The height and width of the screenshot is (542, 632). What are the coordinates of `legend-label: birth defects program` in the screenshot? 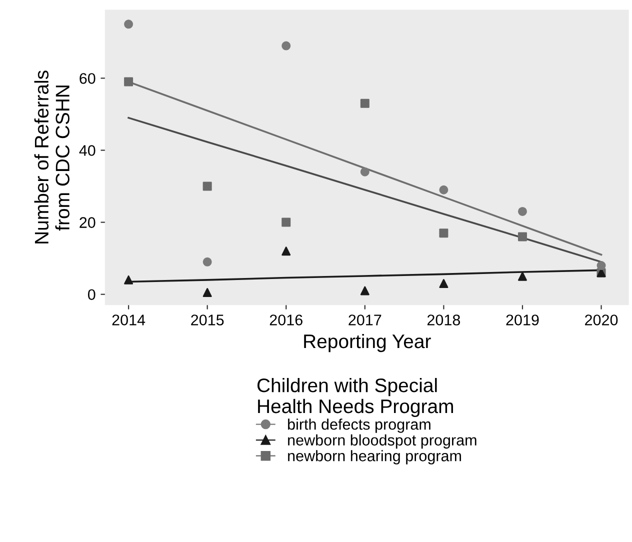 It's located at (359, 425).